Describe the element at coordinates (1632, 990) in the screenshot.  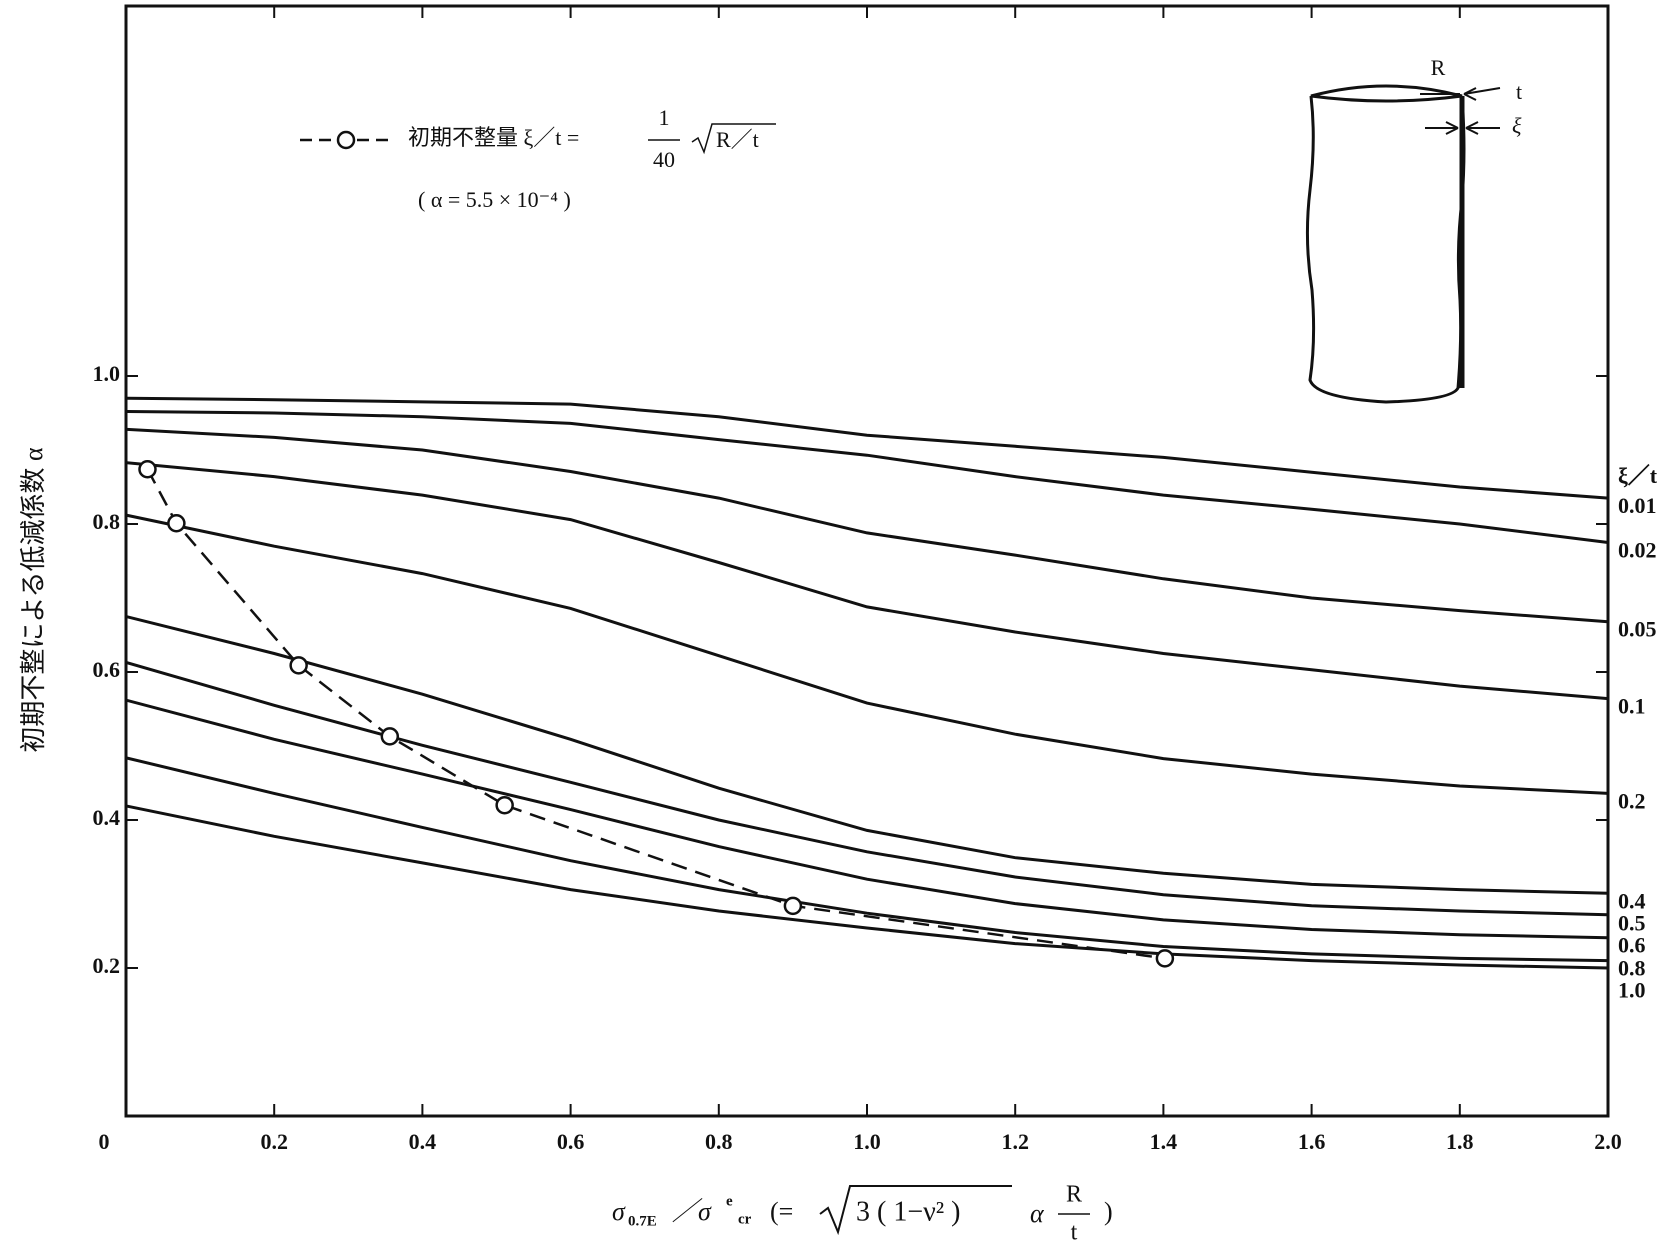
I see `series-end-label: 1.0` at that location.